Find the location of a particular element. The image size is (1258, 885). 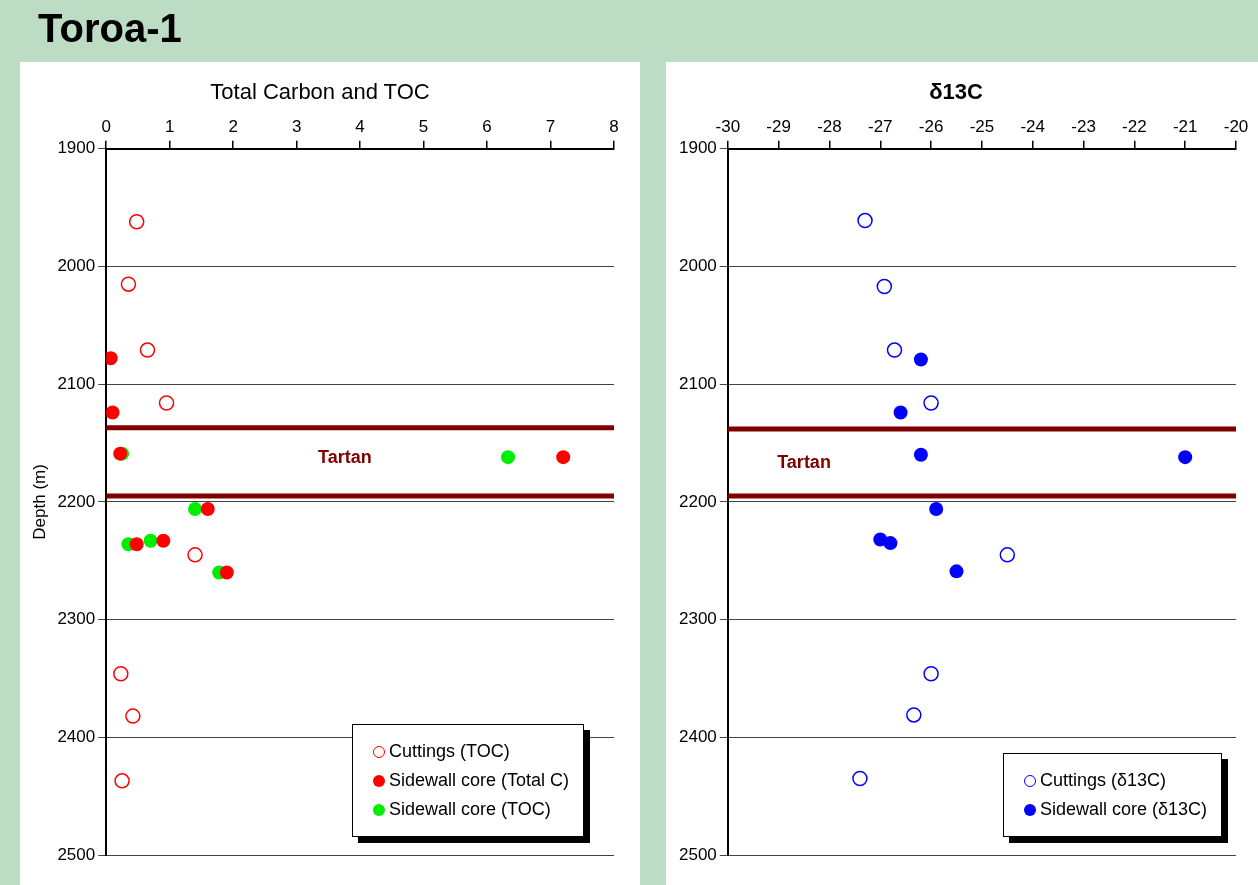

x-tick-label: 8 is located at coordinates (614, 127).